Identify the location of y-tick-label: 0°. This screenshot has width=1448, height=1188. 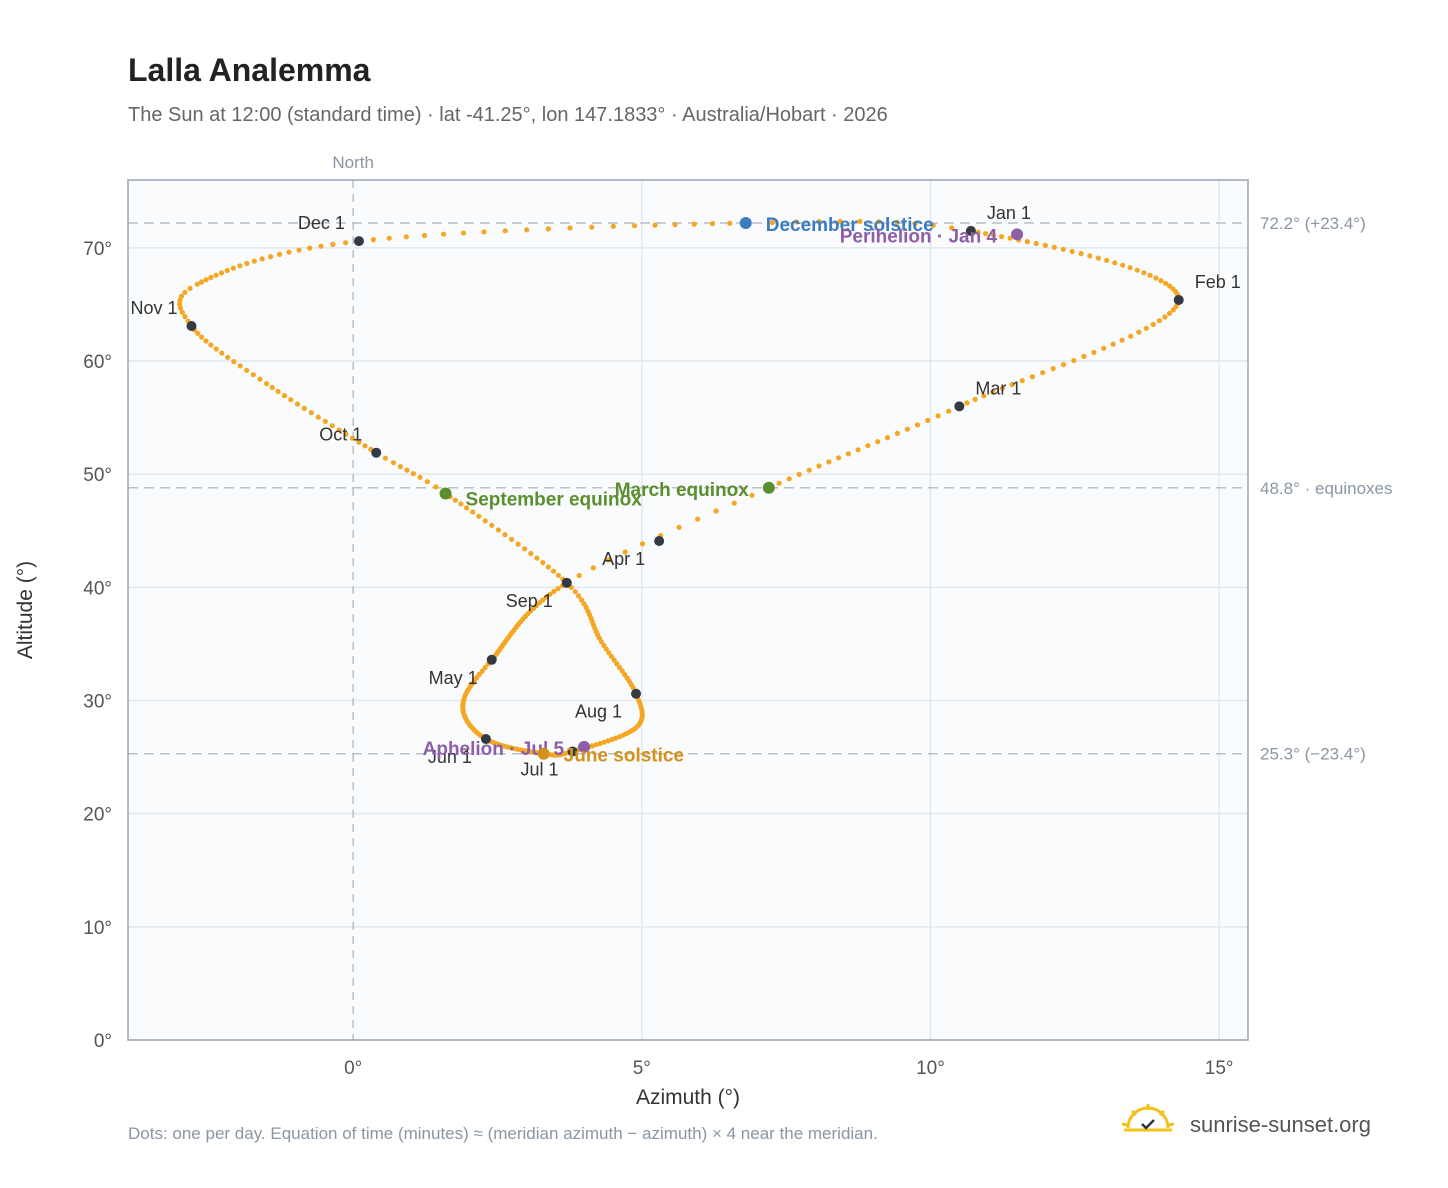
(103, 1041).